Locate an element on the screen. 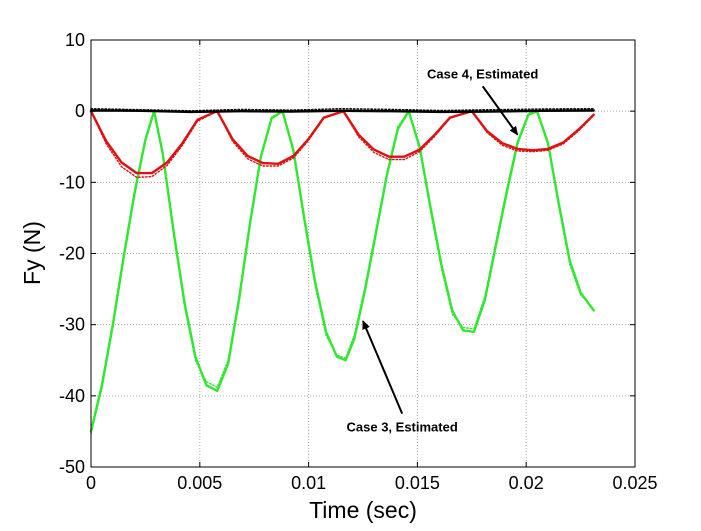 The image size is (701, 531). y-tick-label: -50 is located at coordinates (72, 467).